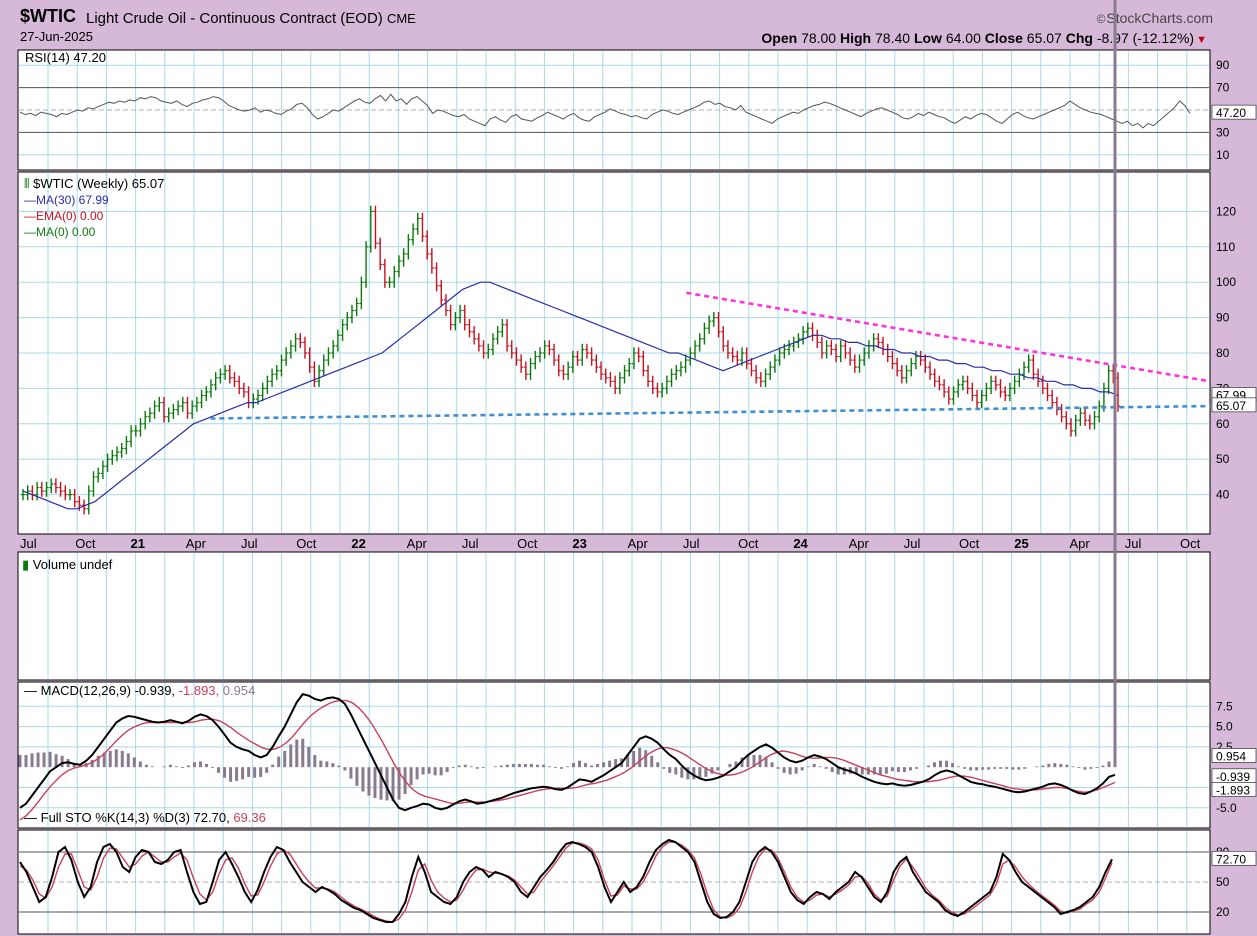  I want to click on x-tick-label: 22, so click(358, 543).